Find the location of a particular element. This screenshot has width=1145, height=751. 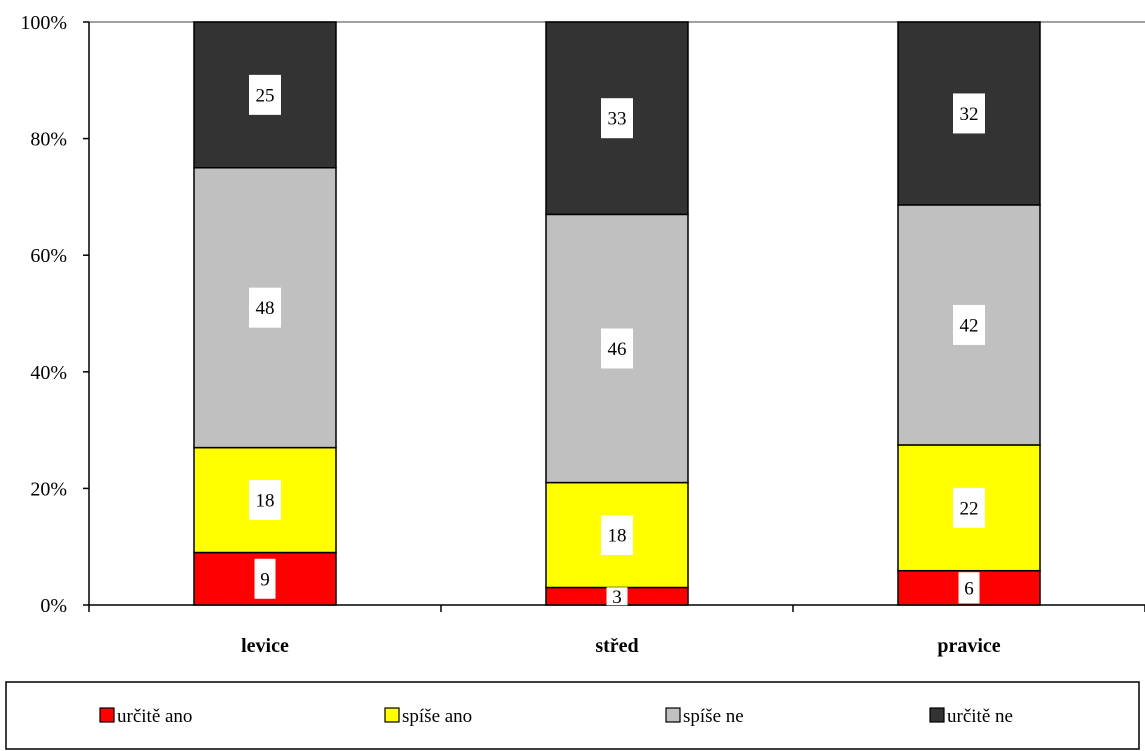

data-label: 9 is located at coordinates (265, 579).